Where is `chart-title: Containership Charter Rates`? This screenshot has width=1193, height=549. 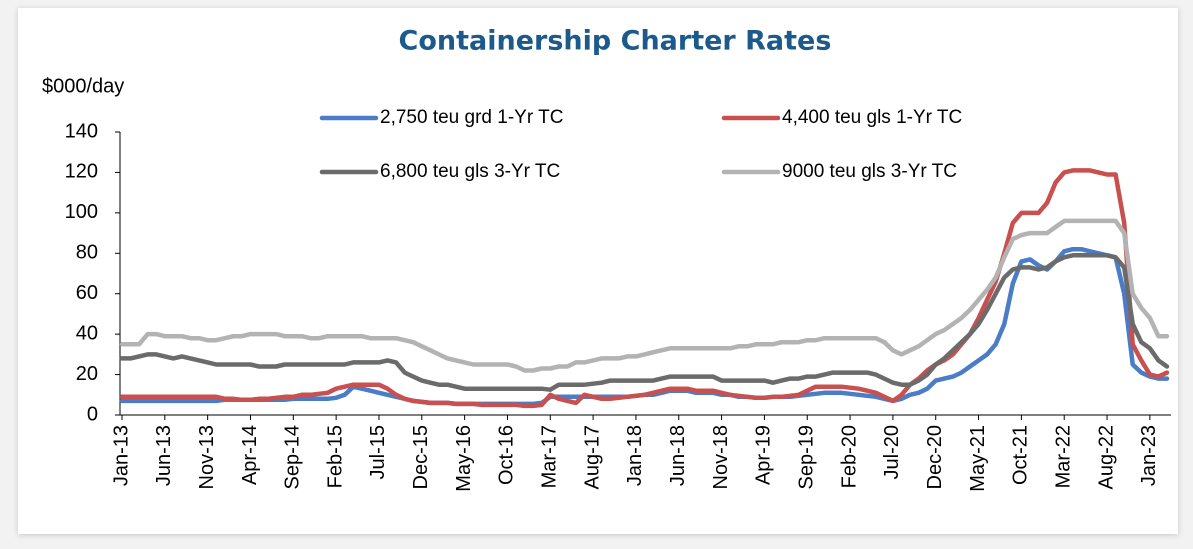
chart-title: Containership Charter Rates is located at coordinates (615, 41).